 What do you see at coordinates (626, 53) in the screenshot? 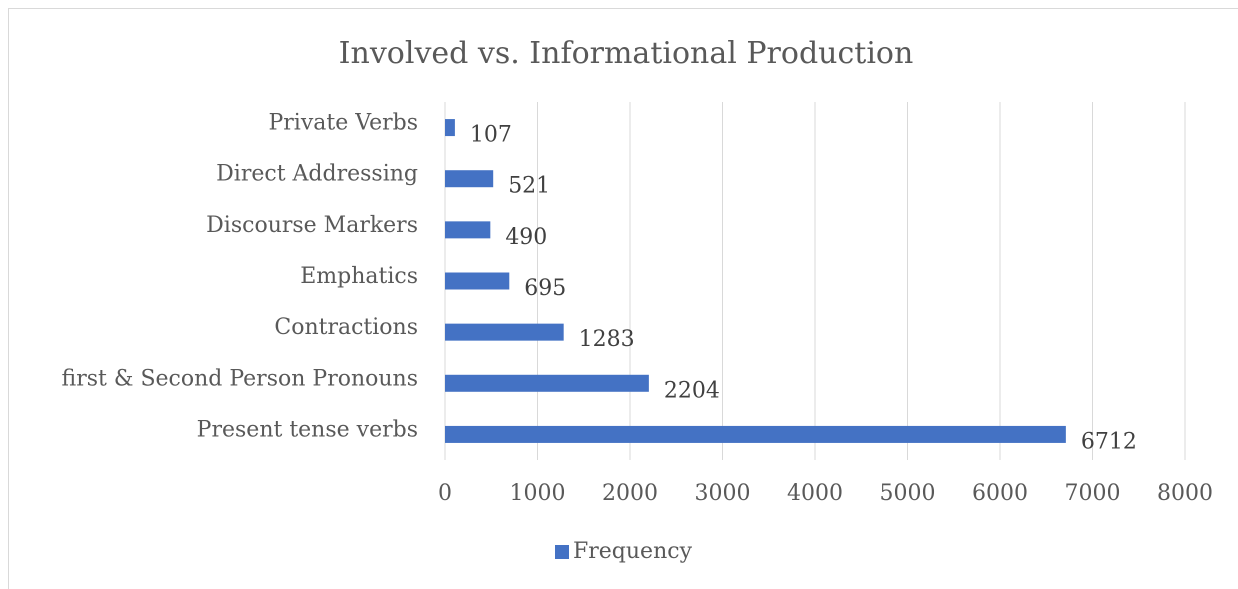
I see `chart-title: Involved vs. Informational Production` at bounding box center [626, 53].